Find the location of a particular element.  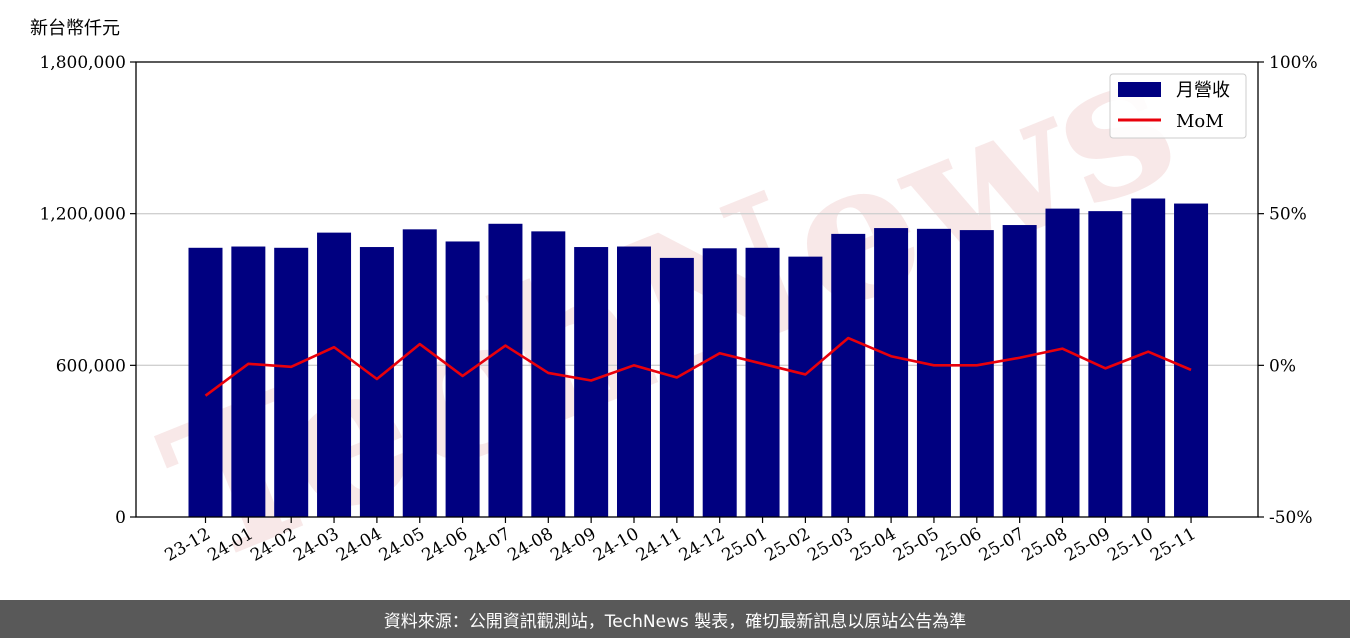

x-tick-label: 25-02 is located at coordinates (787, 545).